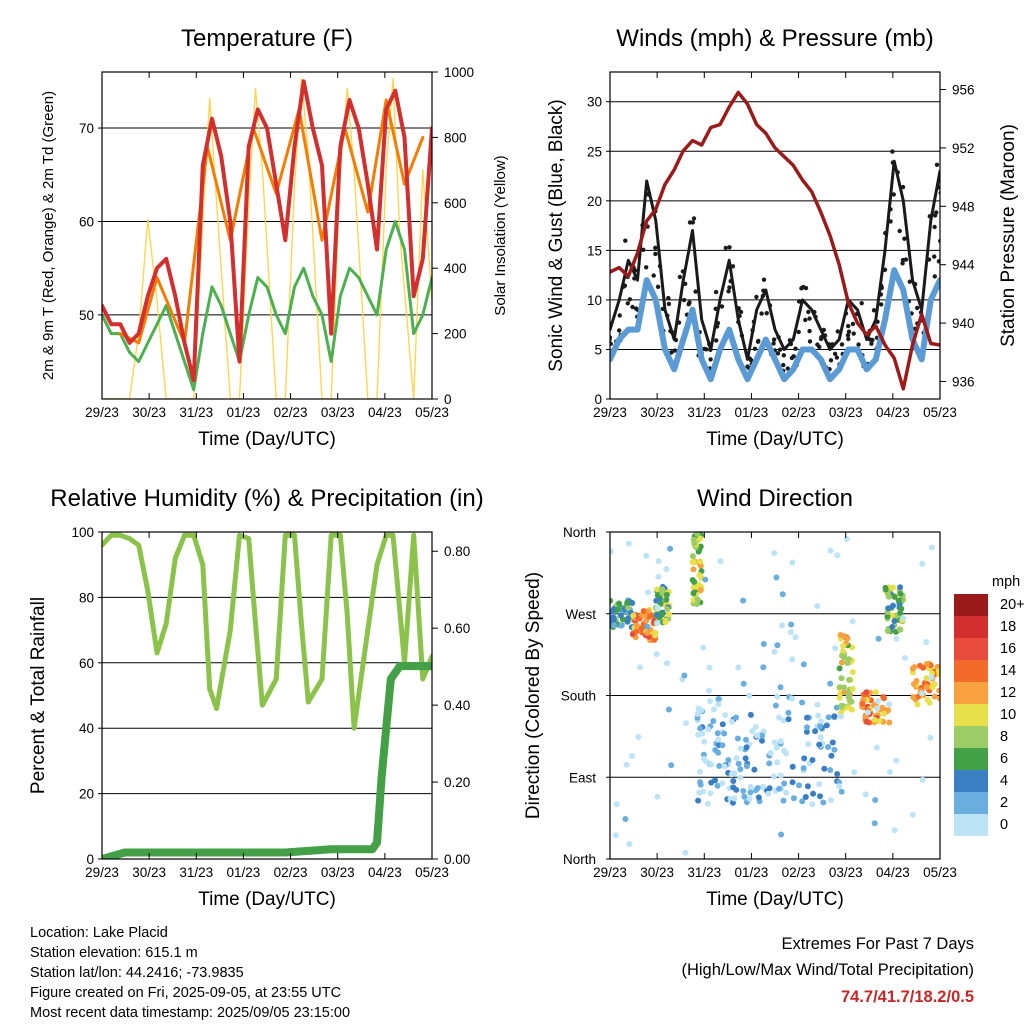  Describe the element at coordinates (799, 412) in the screenshot. I see `x-tick-label: 02/23` at that location.